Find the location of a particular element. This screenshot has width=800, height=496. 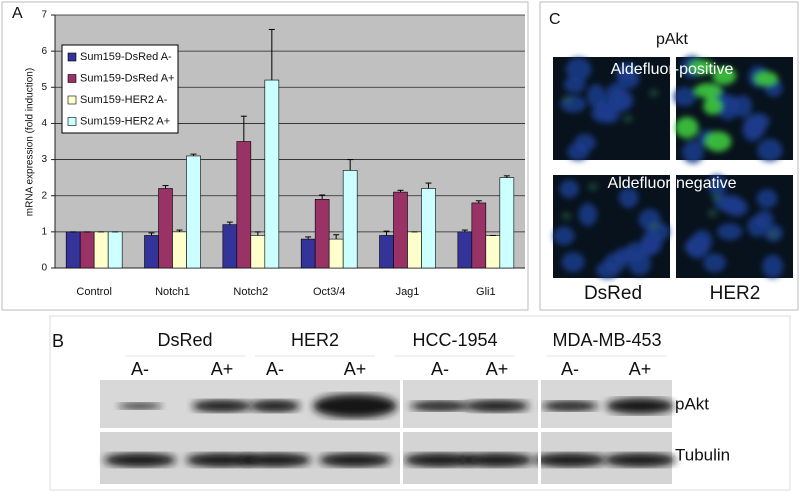

column-label: DsRed is located at coordinates (613, 293).